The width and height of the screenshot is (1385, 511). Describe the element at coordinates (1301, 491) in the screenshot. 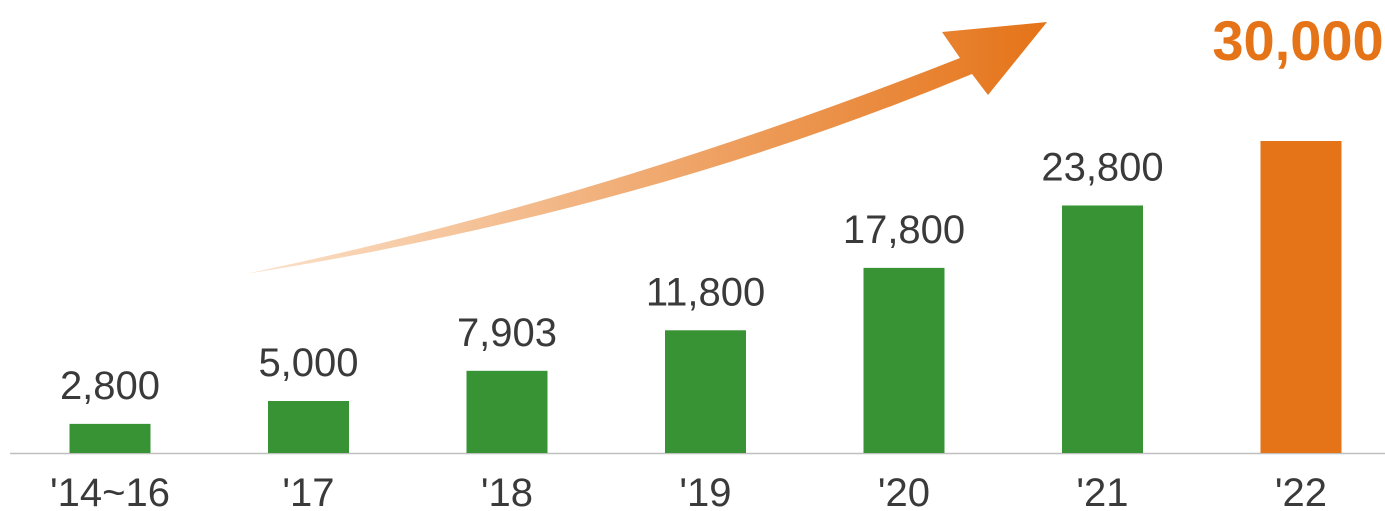

I see `x-tick-label-6: '22` at that location.